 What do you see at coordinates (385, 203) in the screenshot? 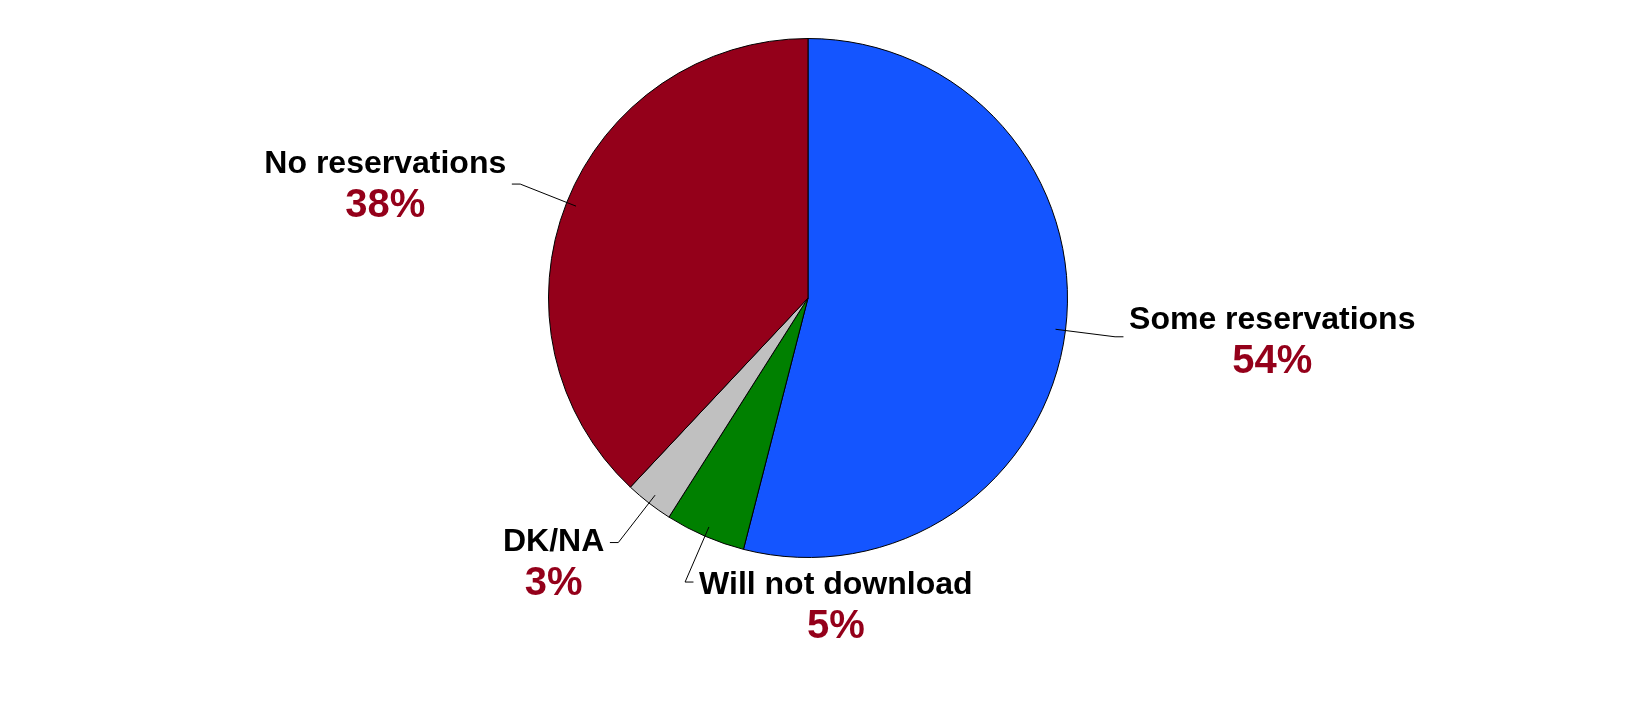
I see `data-label: 38%` at bounding box center [385, 203].